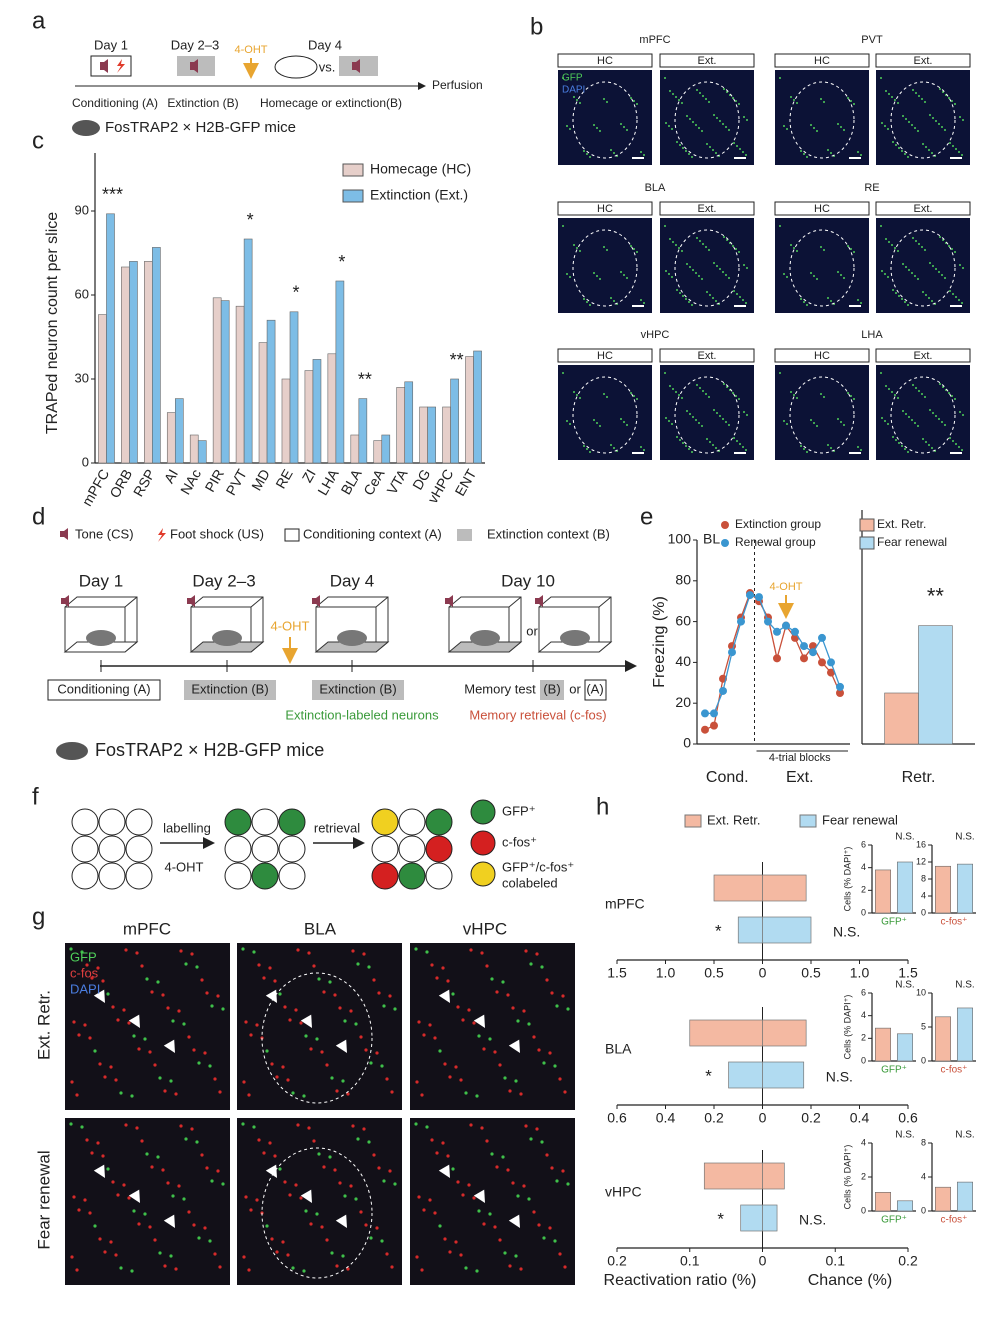 The image size is (999, 1321). Describe the element at coordinates (923, 1142) in the screenshot. I see `y-tick-label: 8` at that location.